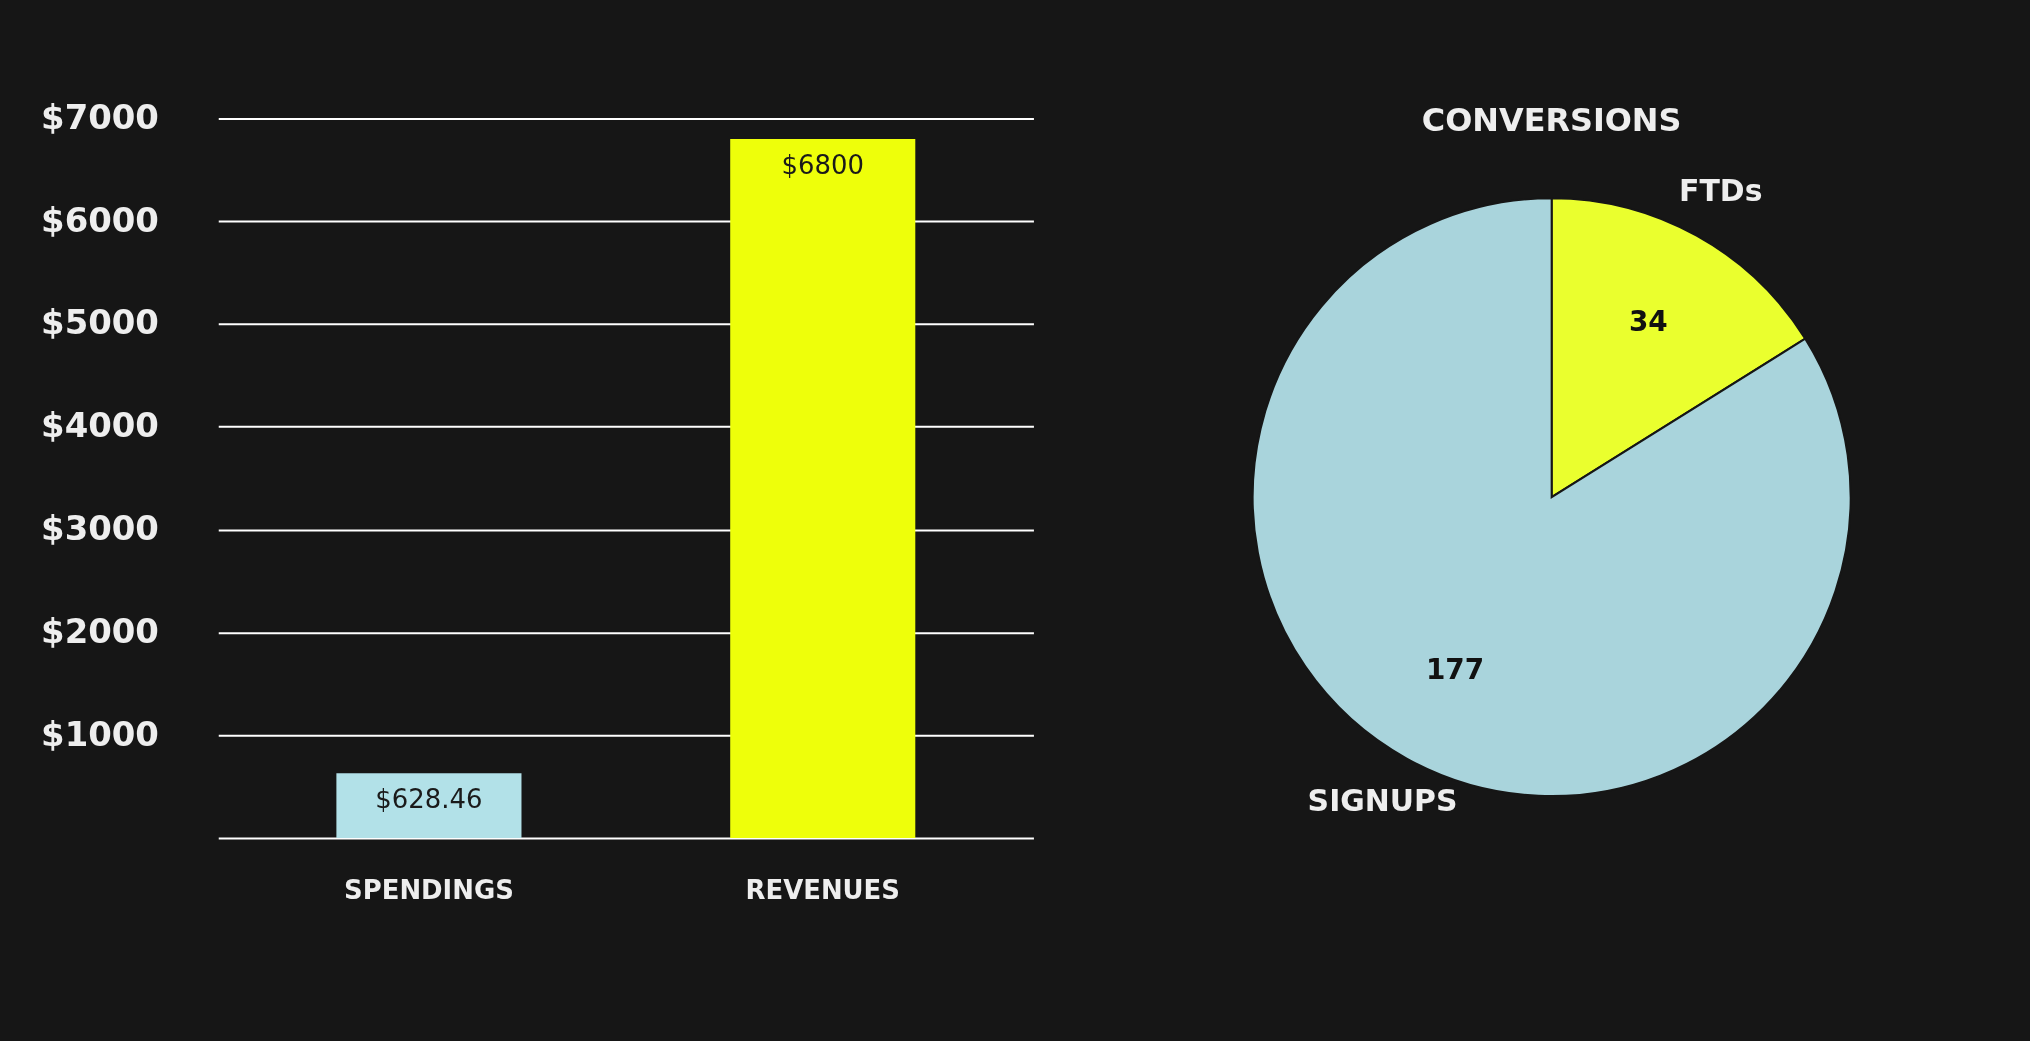  Describe the element at coordinates (1455, 670) in the screenshot. I see `data-label: 177` at that location.